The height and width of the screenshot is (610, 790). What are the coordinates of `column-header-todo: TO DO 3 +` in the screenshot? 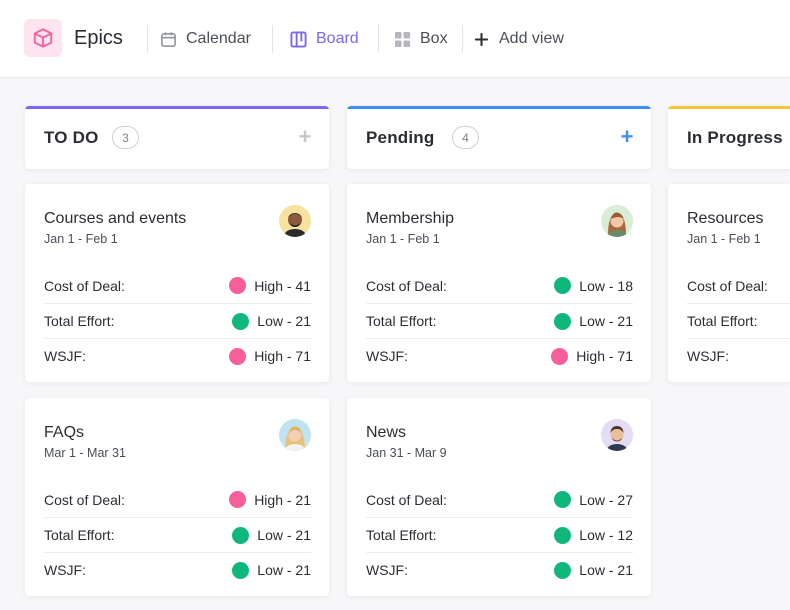 It's located at (177, 137).